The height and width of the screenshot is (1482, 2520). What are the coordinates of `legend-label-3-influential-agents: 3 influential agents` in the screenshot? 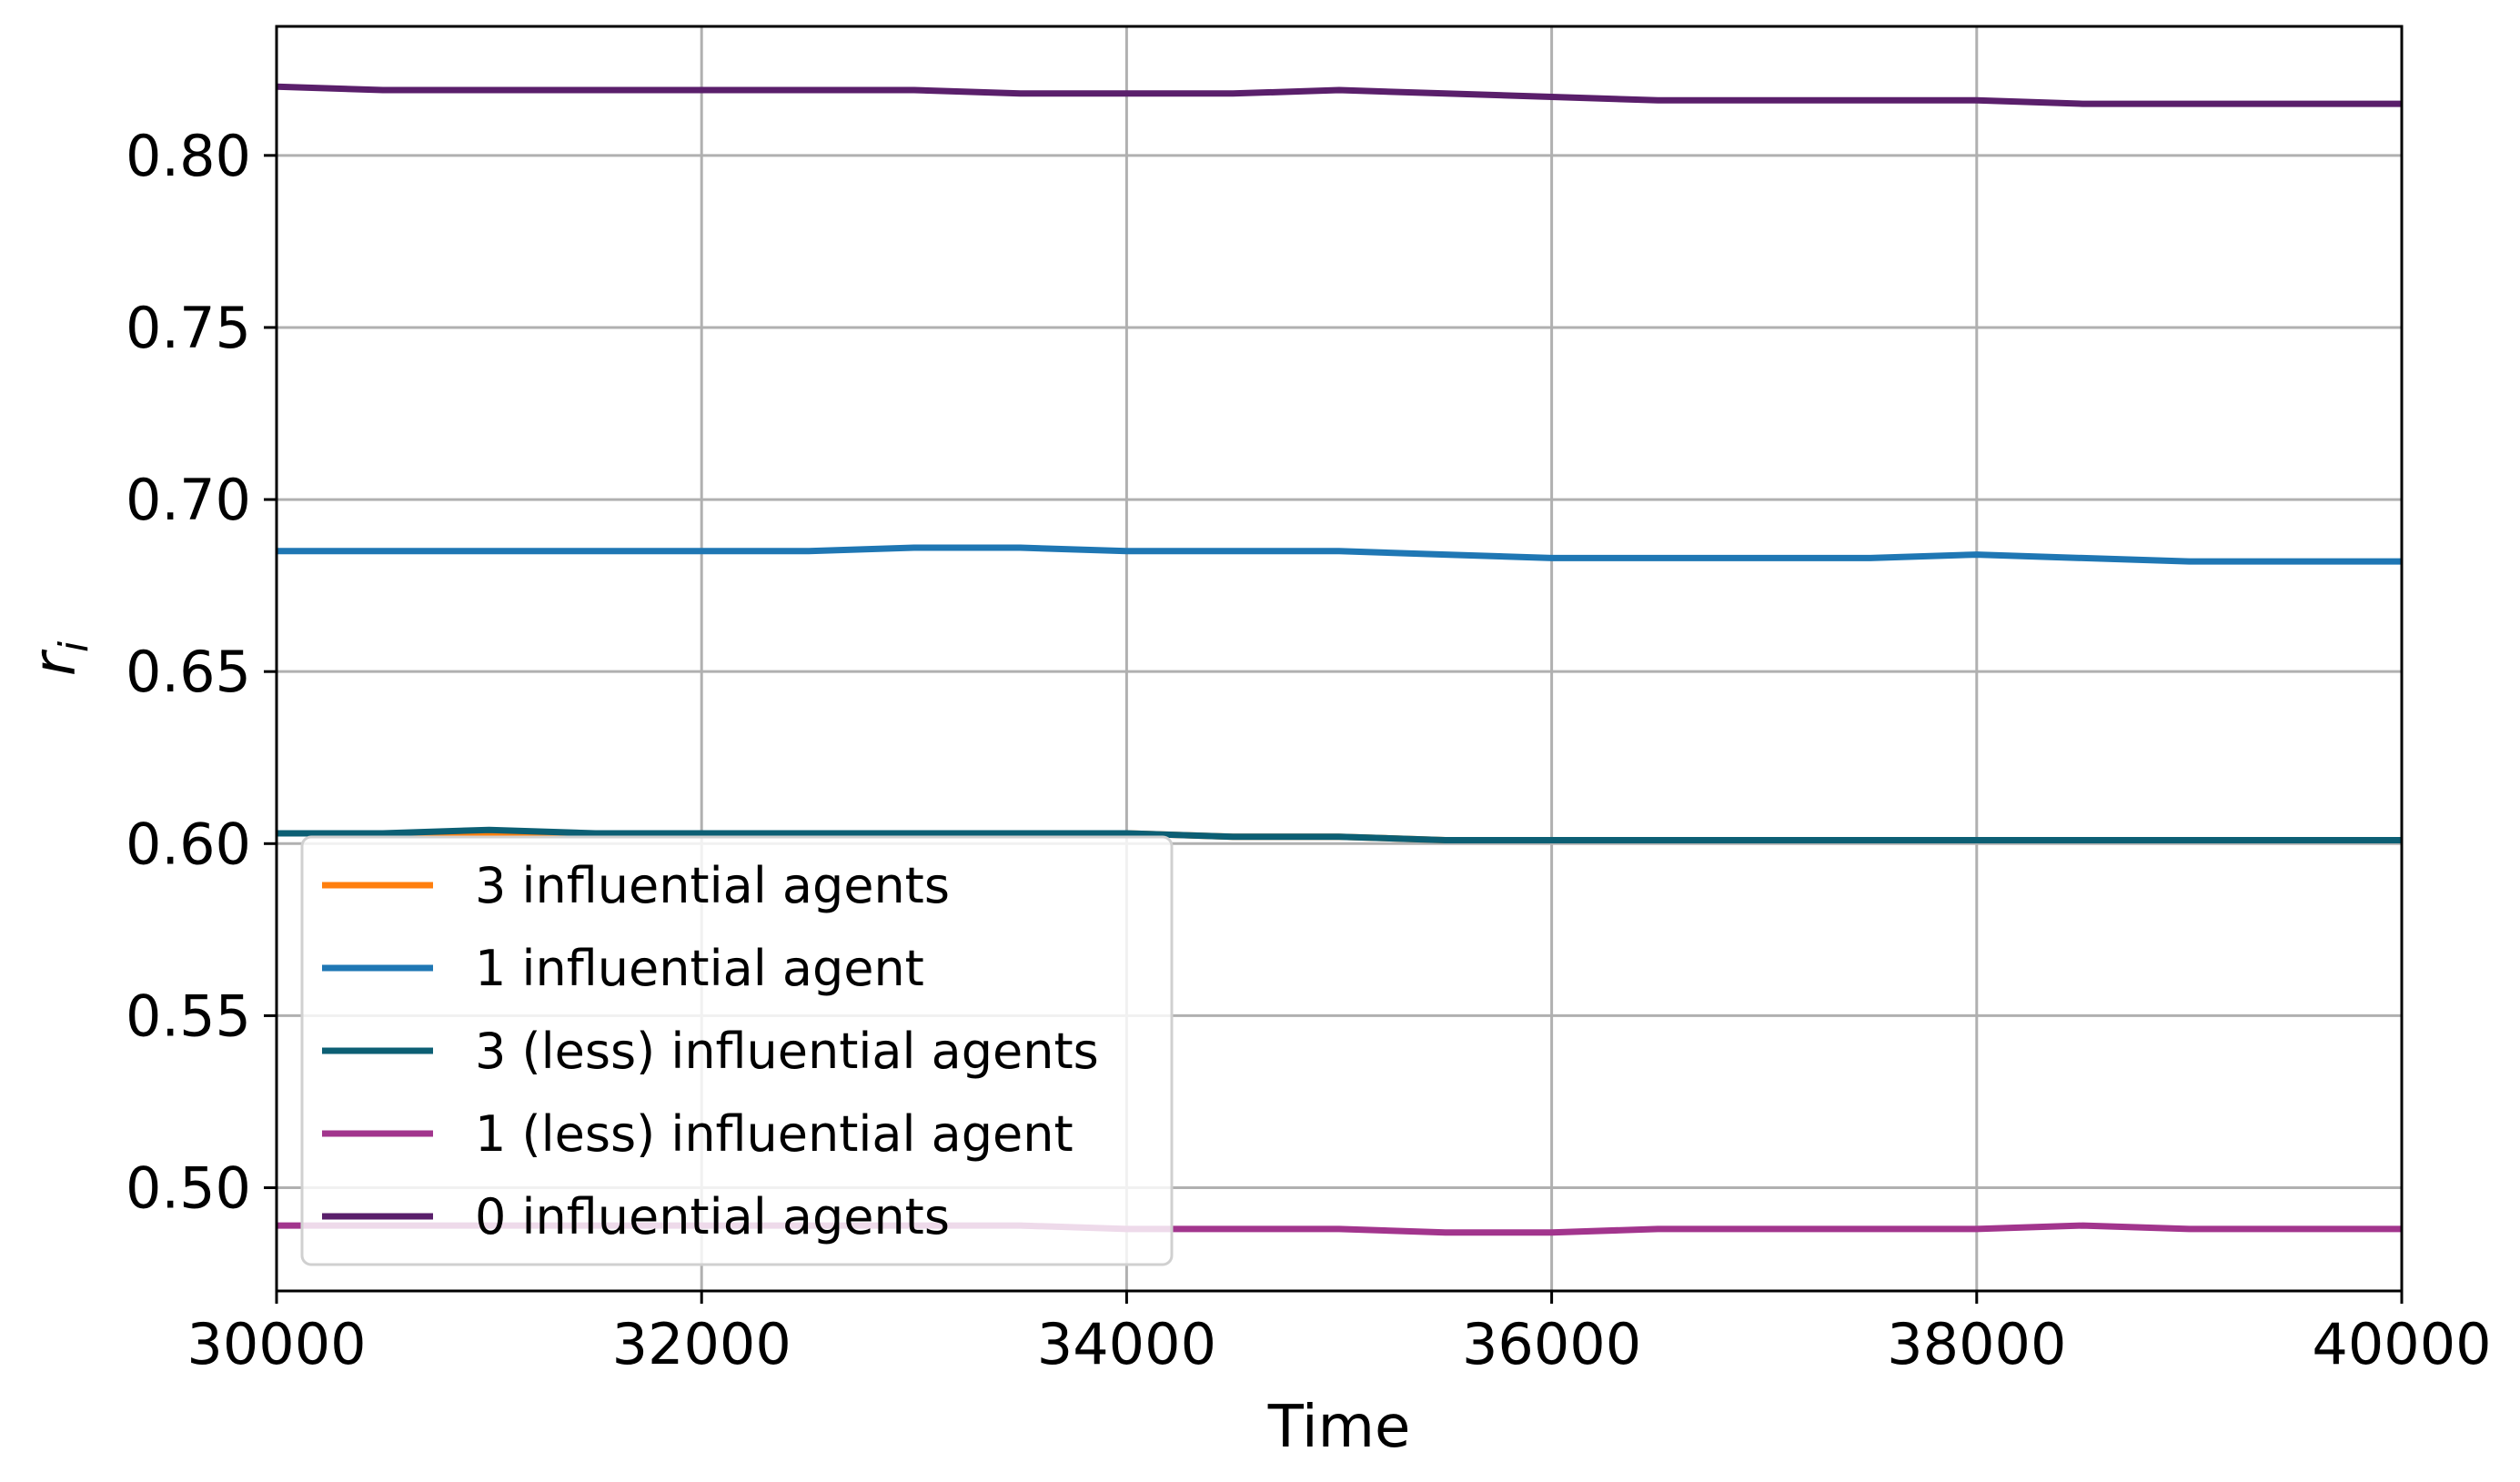 It's located at (713, 885).